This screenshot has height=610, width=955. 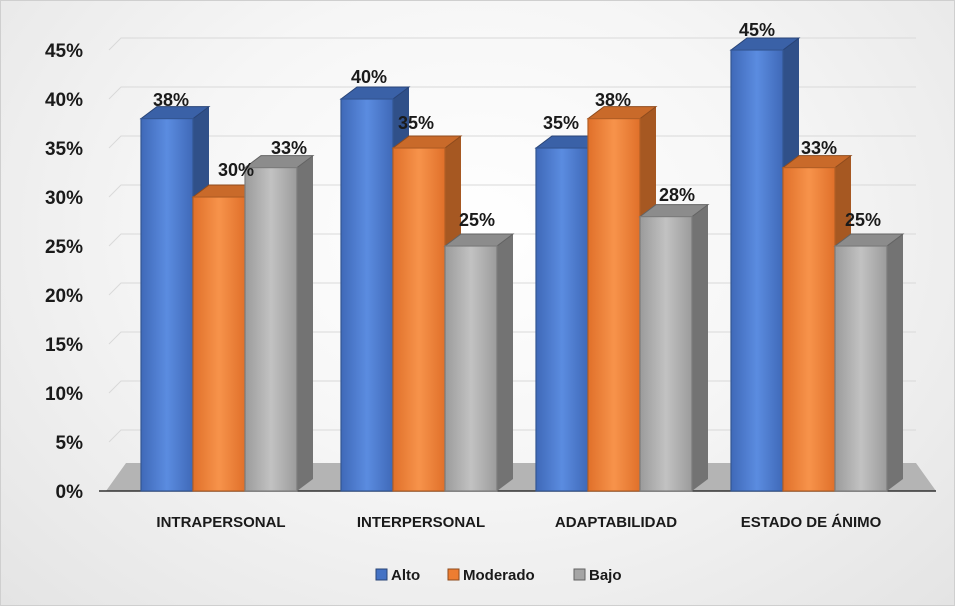 I want to click on floor-plane, so click(x=521, y=477).